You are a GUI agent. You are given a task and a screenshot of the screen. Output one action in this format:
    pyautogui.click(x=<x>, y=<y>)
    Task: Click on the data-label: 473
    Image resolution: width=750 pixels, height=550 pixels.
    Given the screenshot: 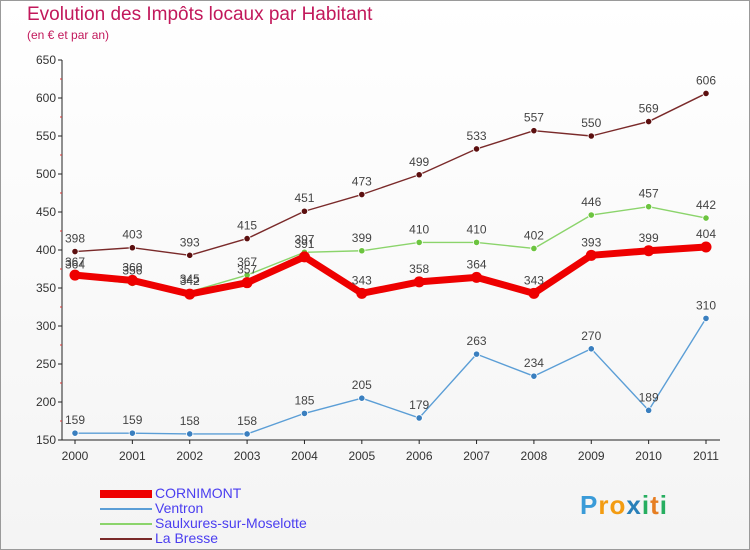 What is the action you would take?
    pyautogui.click(x=362, y=182)
    